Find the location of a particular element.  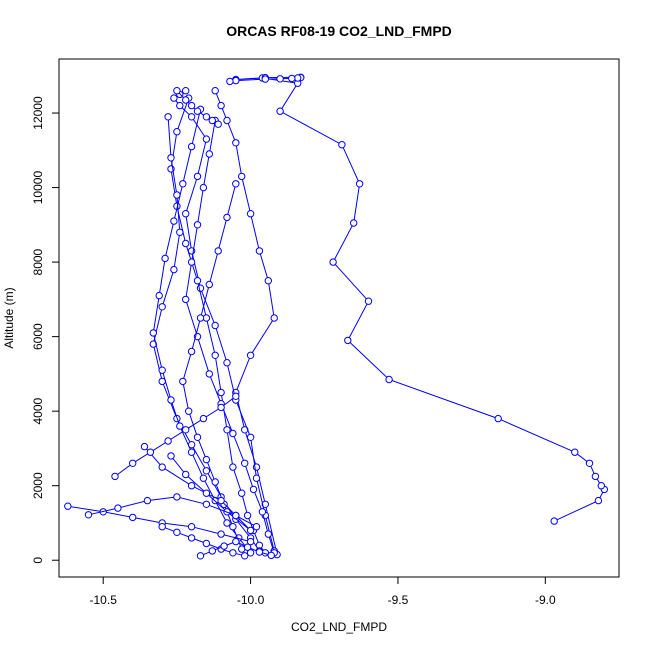

y-tick-label: 6000 is located at coordinates (38, 336).